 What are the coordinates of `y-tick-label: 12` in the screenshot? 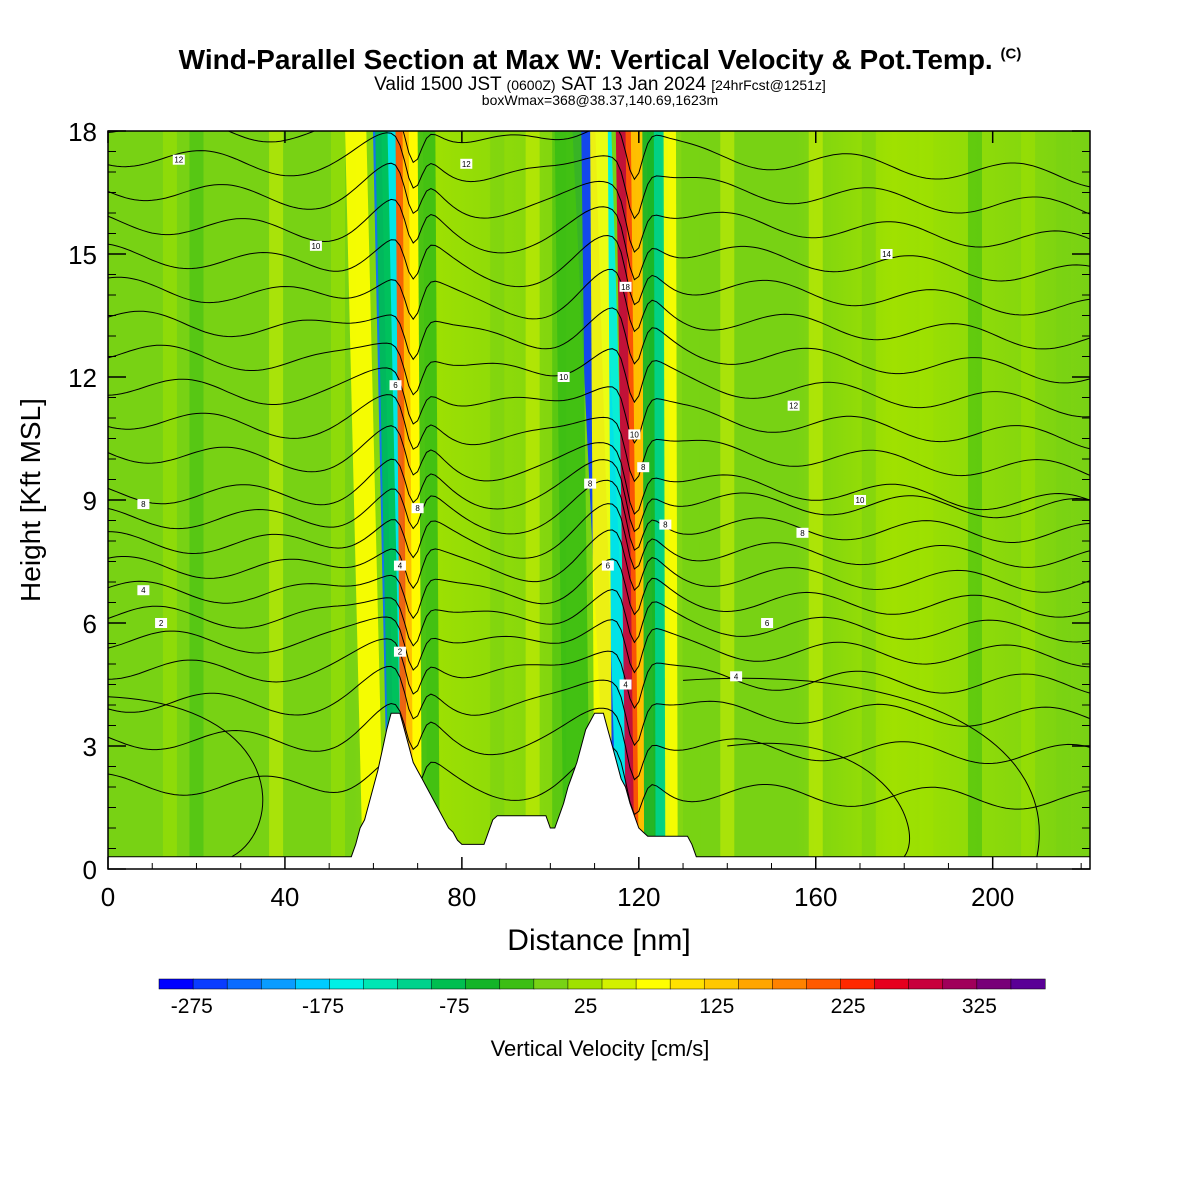 It's located at (82, 378).